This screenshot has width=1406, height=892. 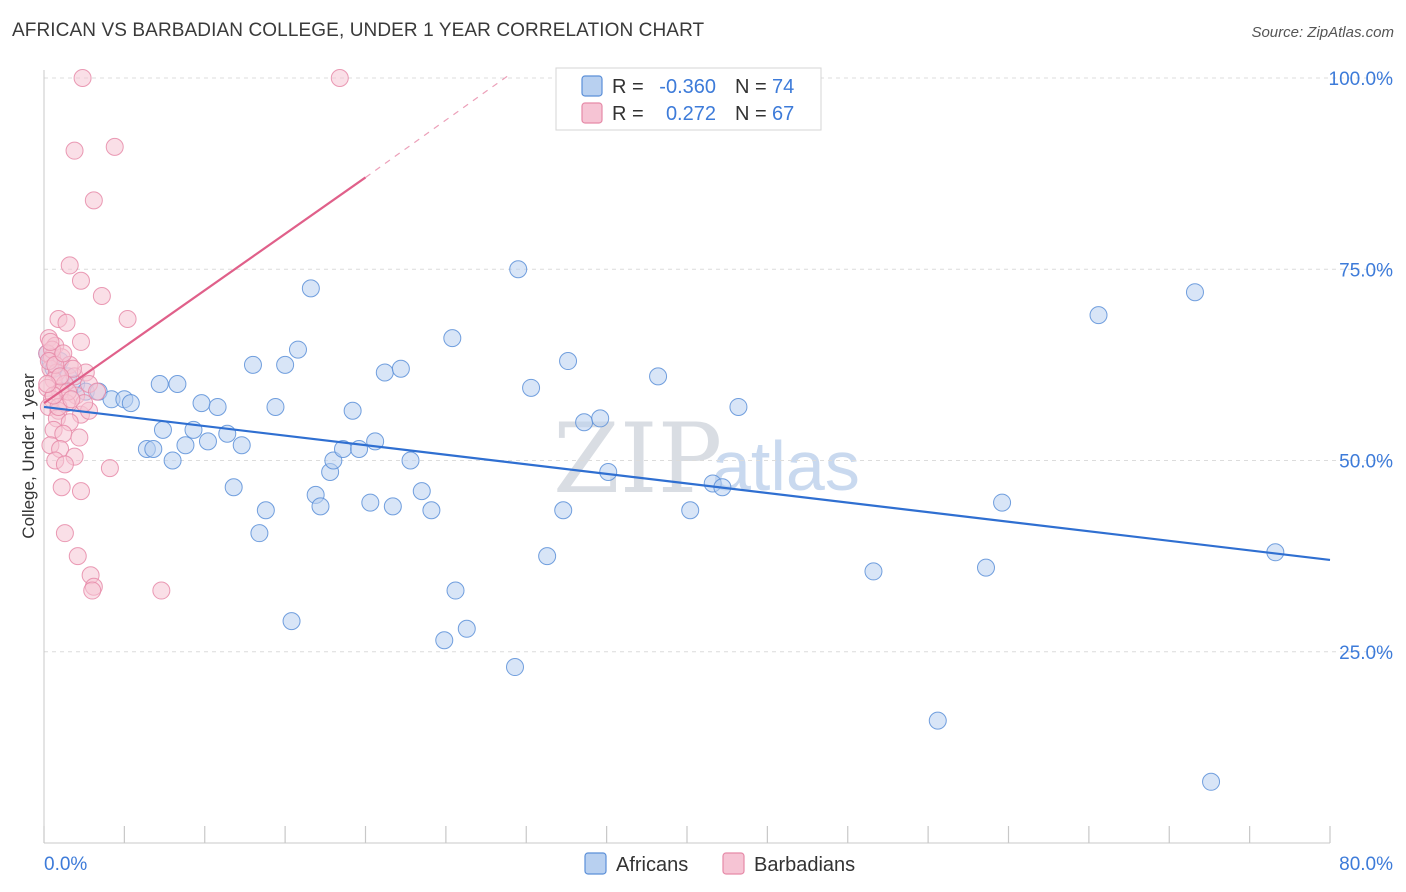 What do you see at coordinates (652, 865) in the screenshot?
I see `bottom-legend-label-africans: Africans` at bounding box center [652, 865].